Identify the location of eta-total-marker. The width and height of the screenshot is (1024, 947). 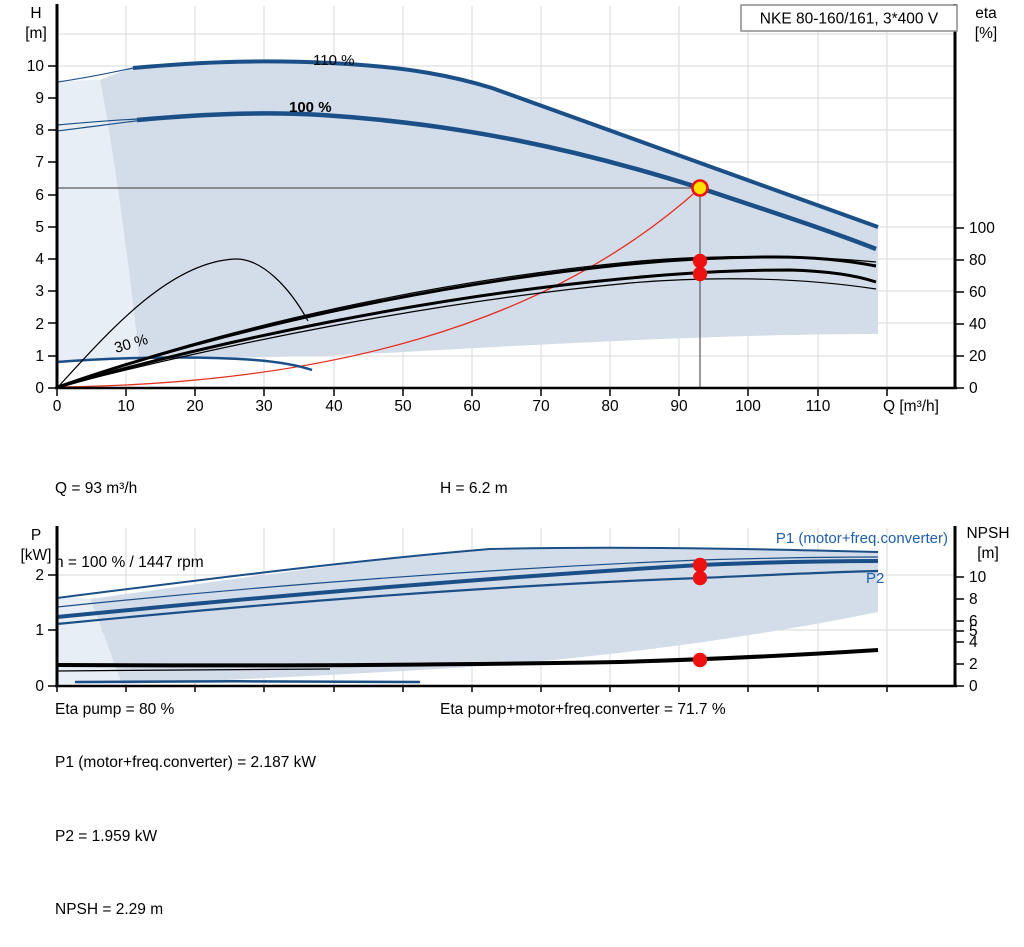
(700, 274).